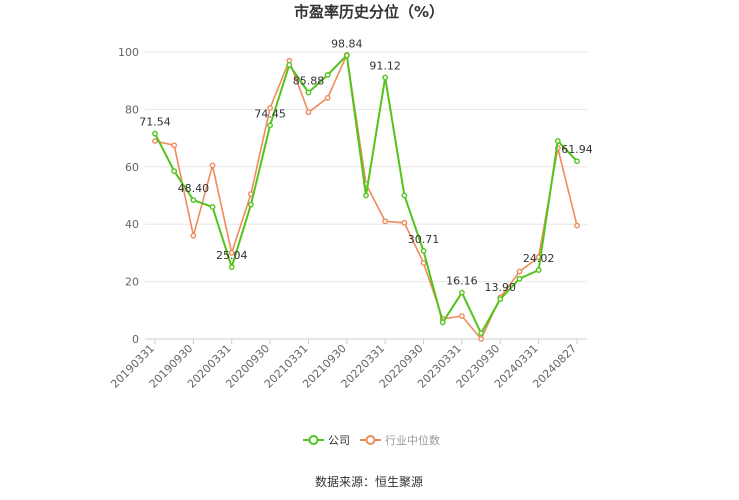 The image size is (739, 500). I want to click on legend-label-industry-median: 行业中位数, so click(412, 440).